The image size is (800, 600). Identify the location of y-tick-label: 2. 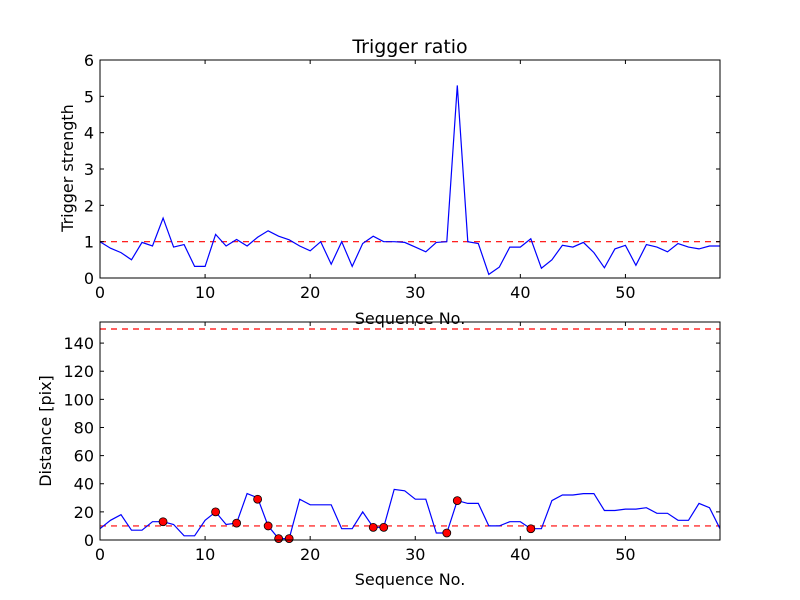
(89, 205).